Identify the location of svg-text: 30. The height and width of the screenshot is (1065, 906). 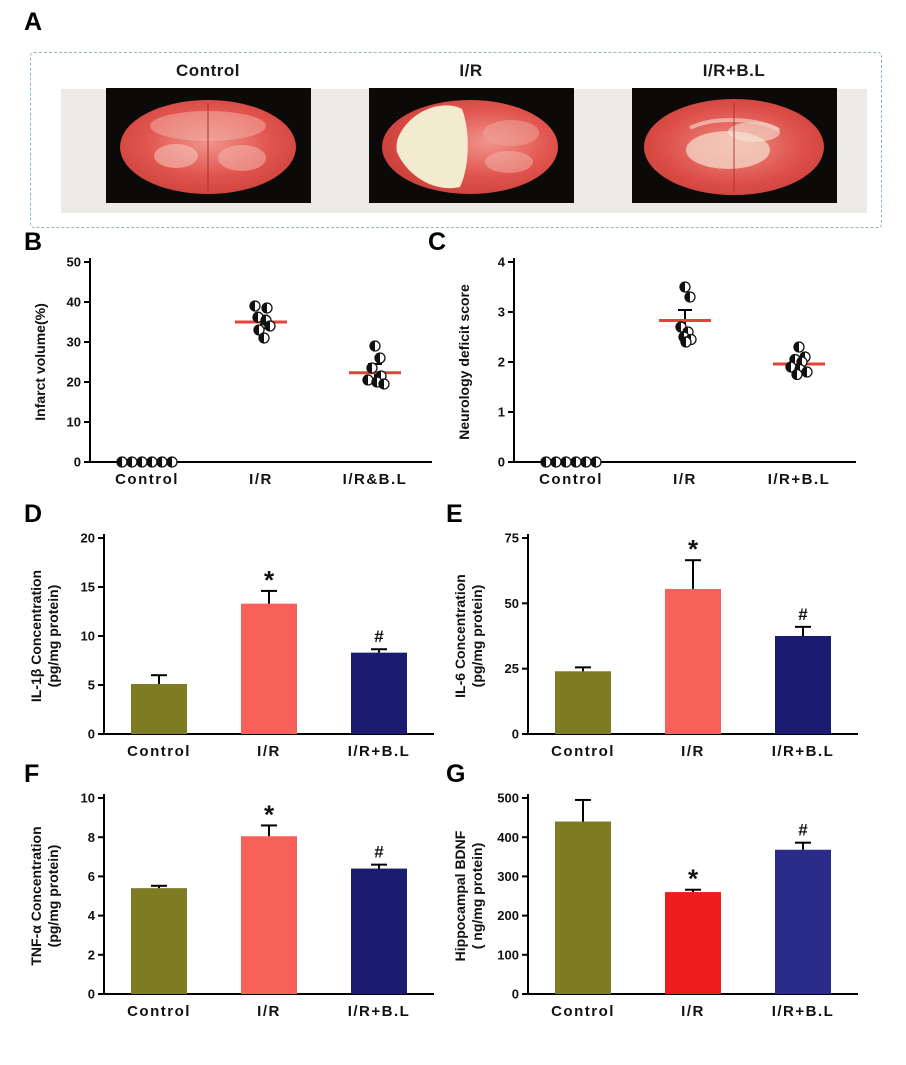
(74, 342).